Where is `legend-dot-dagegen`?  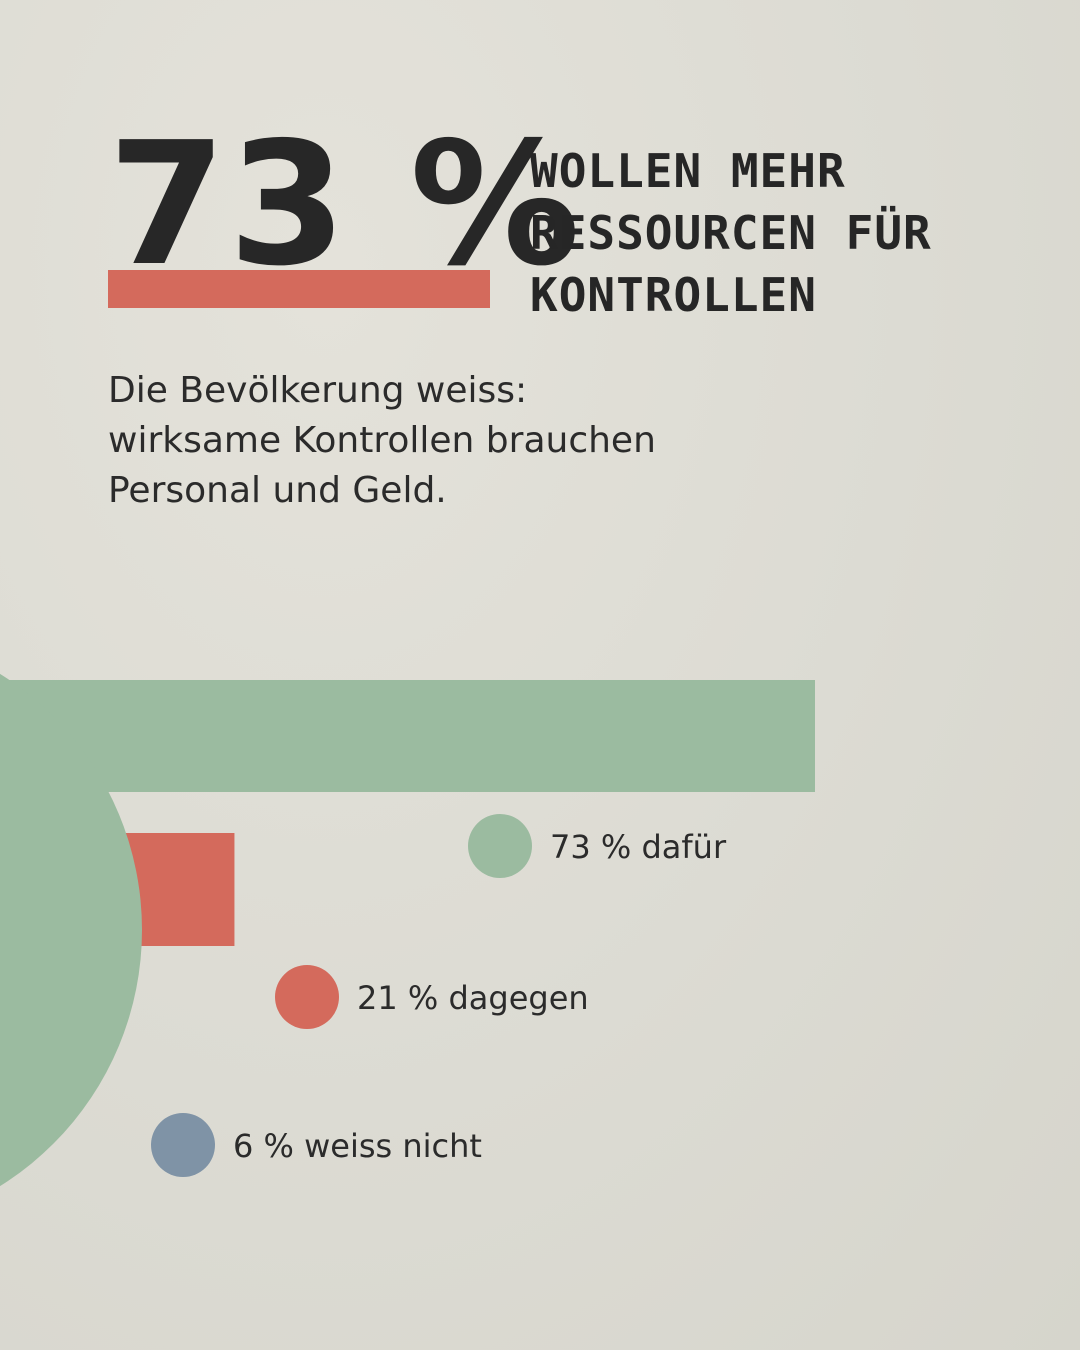
legend-dot-dagegen is located at coordinates (307, 997).